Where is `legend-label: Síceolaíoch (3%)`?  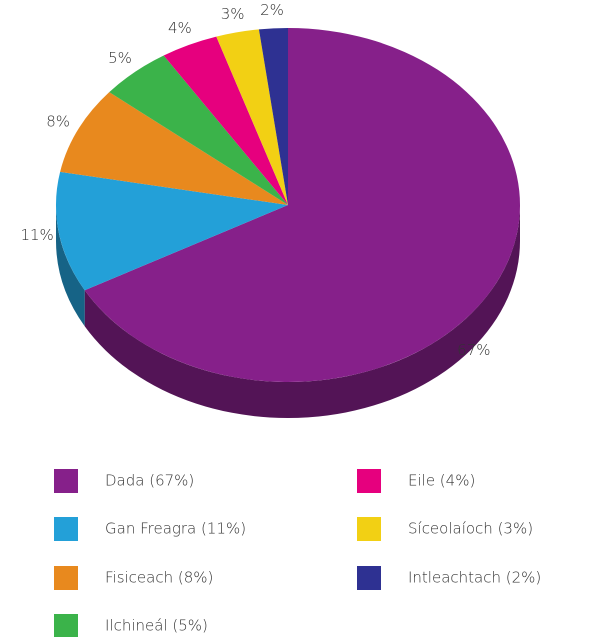 legend-label: Síceolaíoch (3%) is located at coordinates (470, 529).